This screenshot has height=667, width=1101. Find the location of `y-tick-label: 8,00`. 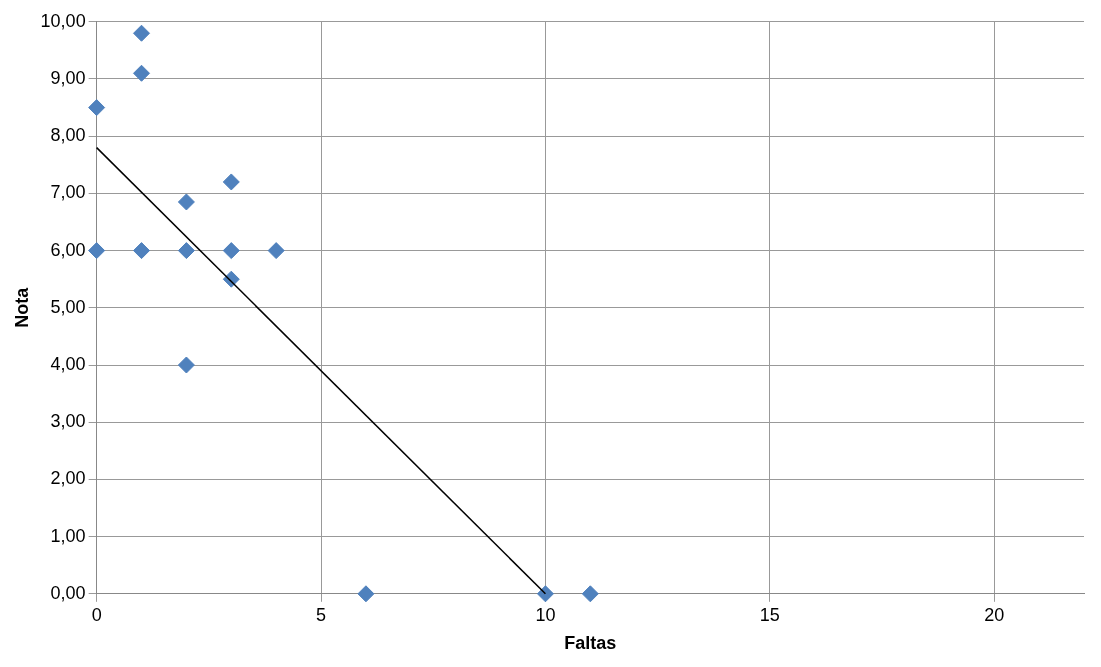

y-tick-label: 8,00 is located at coordinates (68, 135).